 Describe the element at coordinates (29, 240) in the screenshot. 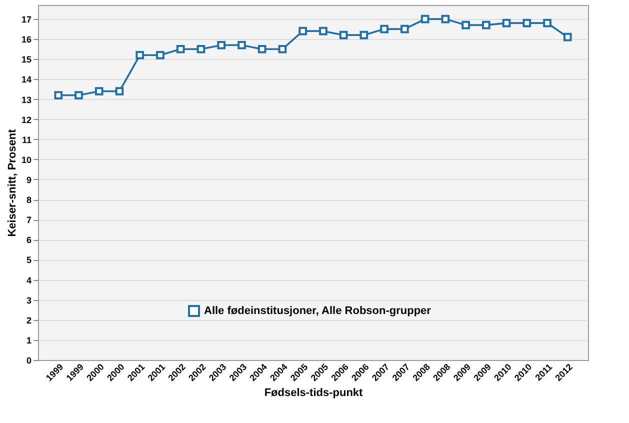

I see `y-tick-label: 6` at that location.